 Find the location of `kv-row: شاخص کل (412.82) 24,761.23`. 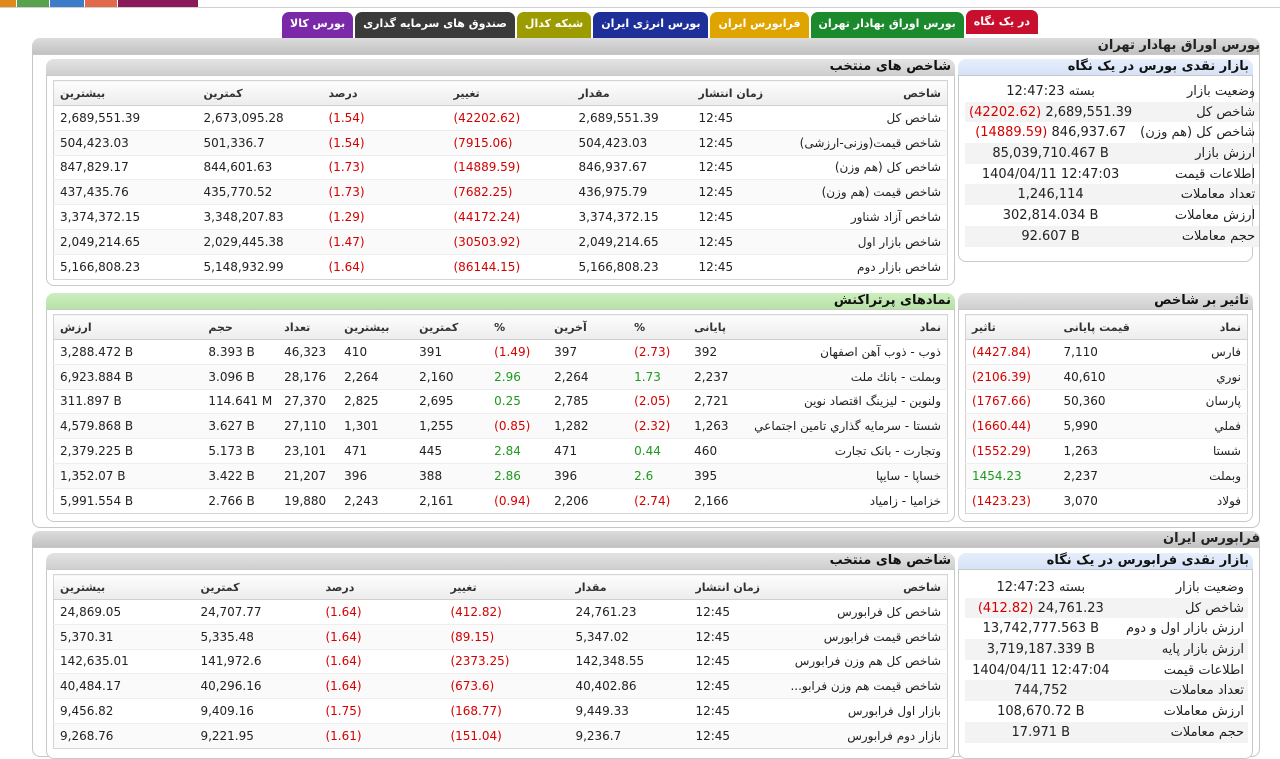

kv-row: شاخص کل (412.82) 24,761.23 is located at coordinates (1106, 608).